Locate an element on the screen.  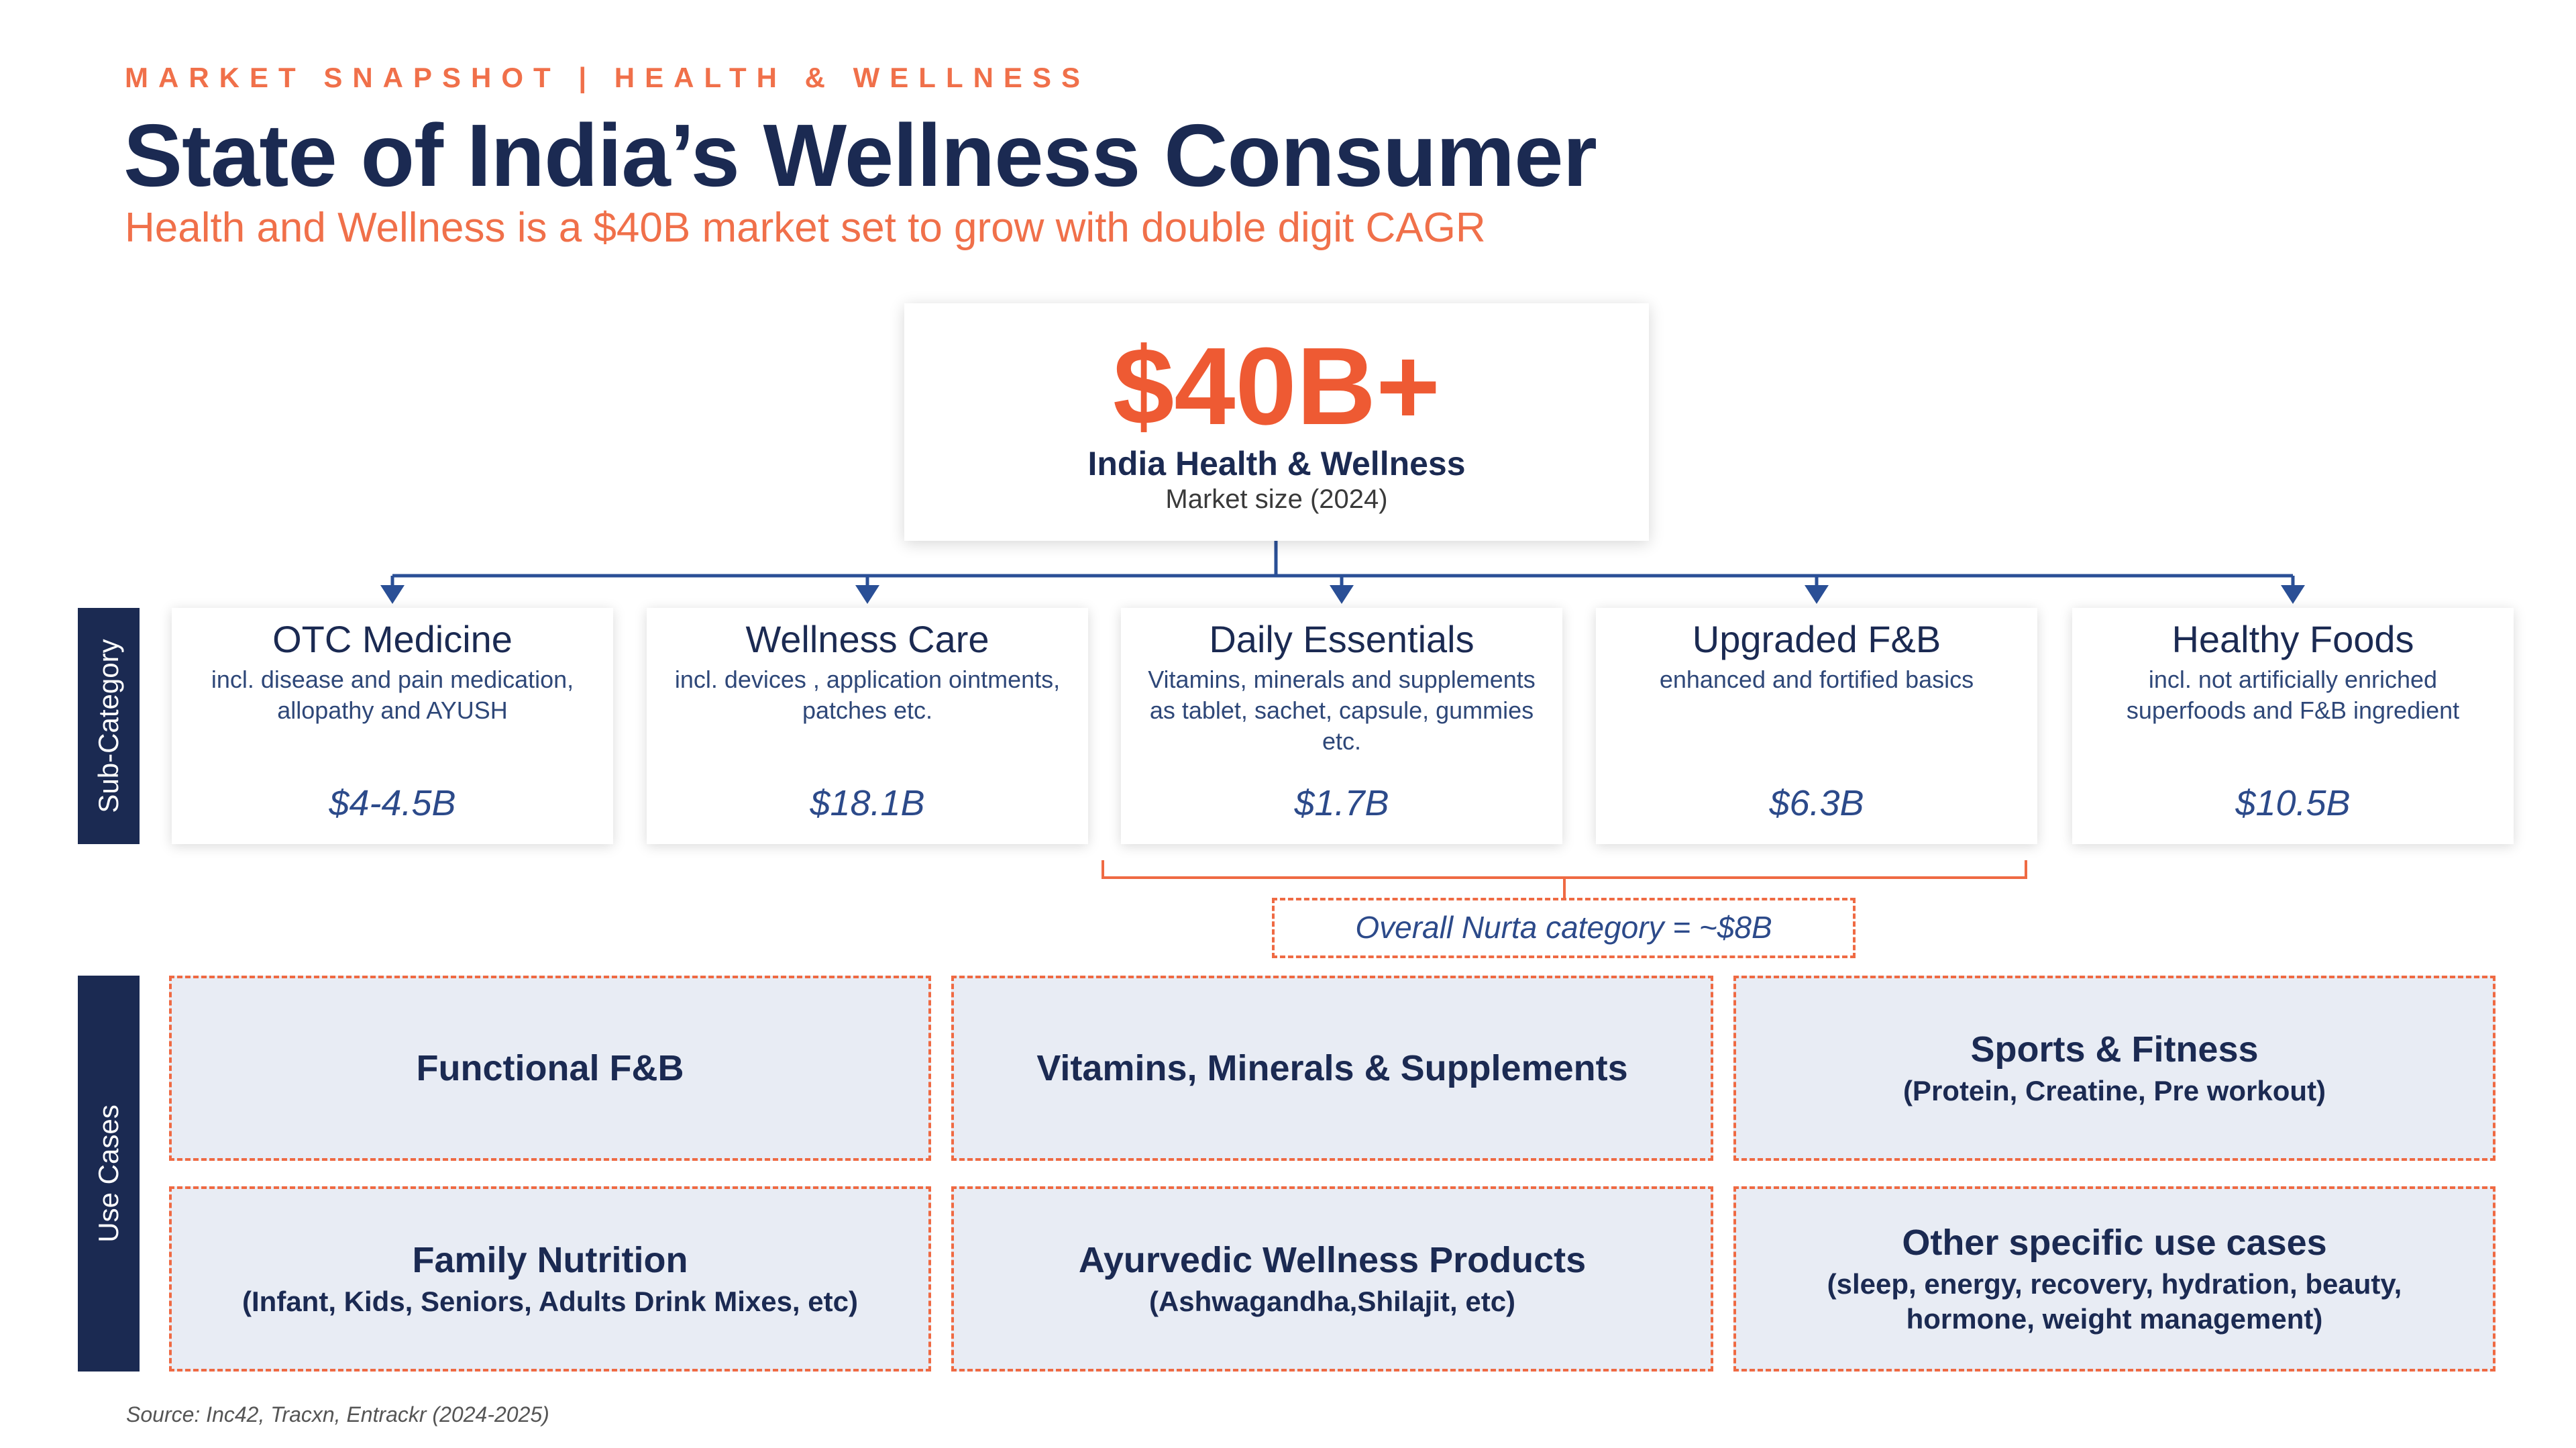
subcategory-value: $6.3B is located at coordinates (1816, 803).